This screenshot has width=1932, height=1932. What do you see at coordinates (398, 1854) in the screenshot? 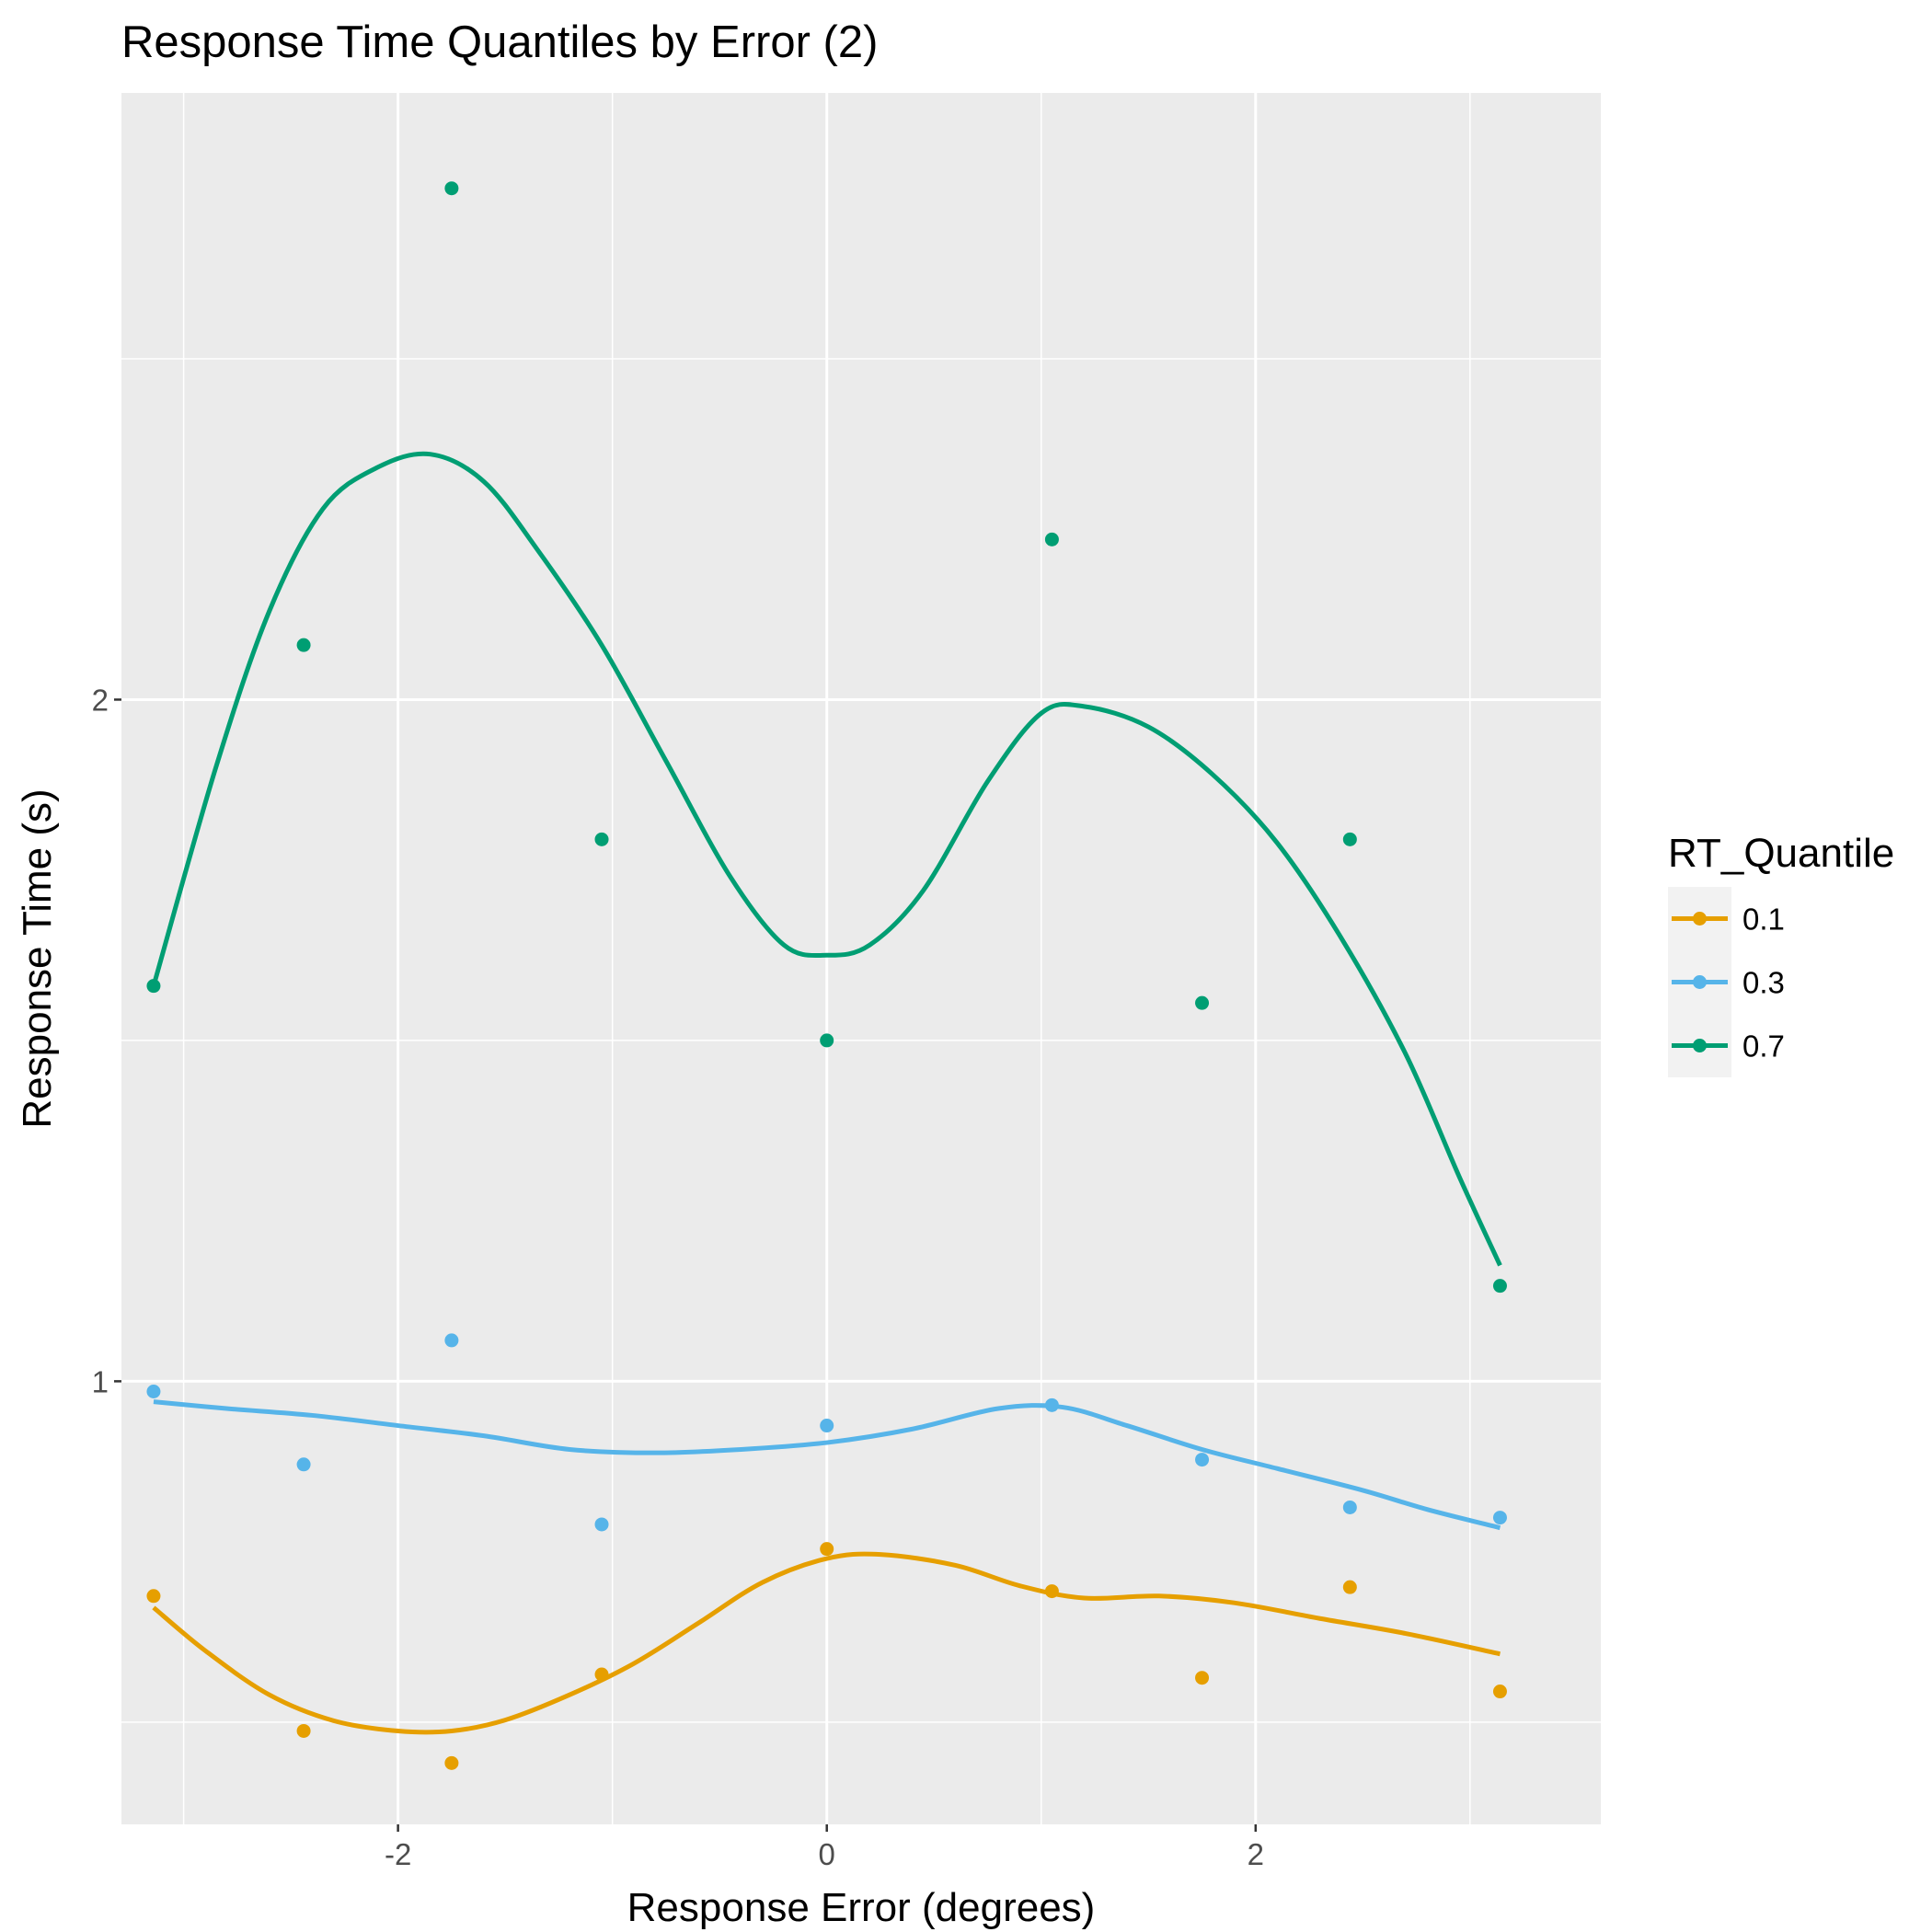
I see `x-tick-label: -2` at bounding box center [398, 1854].